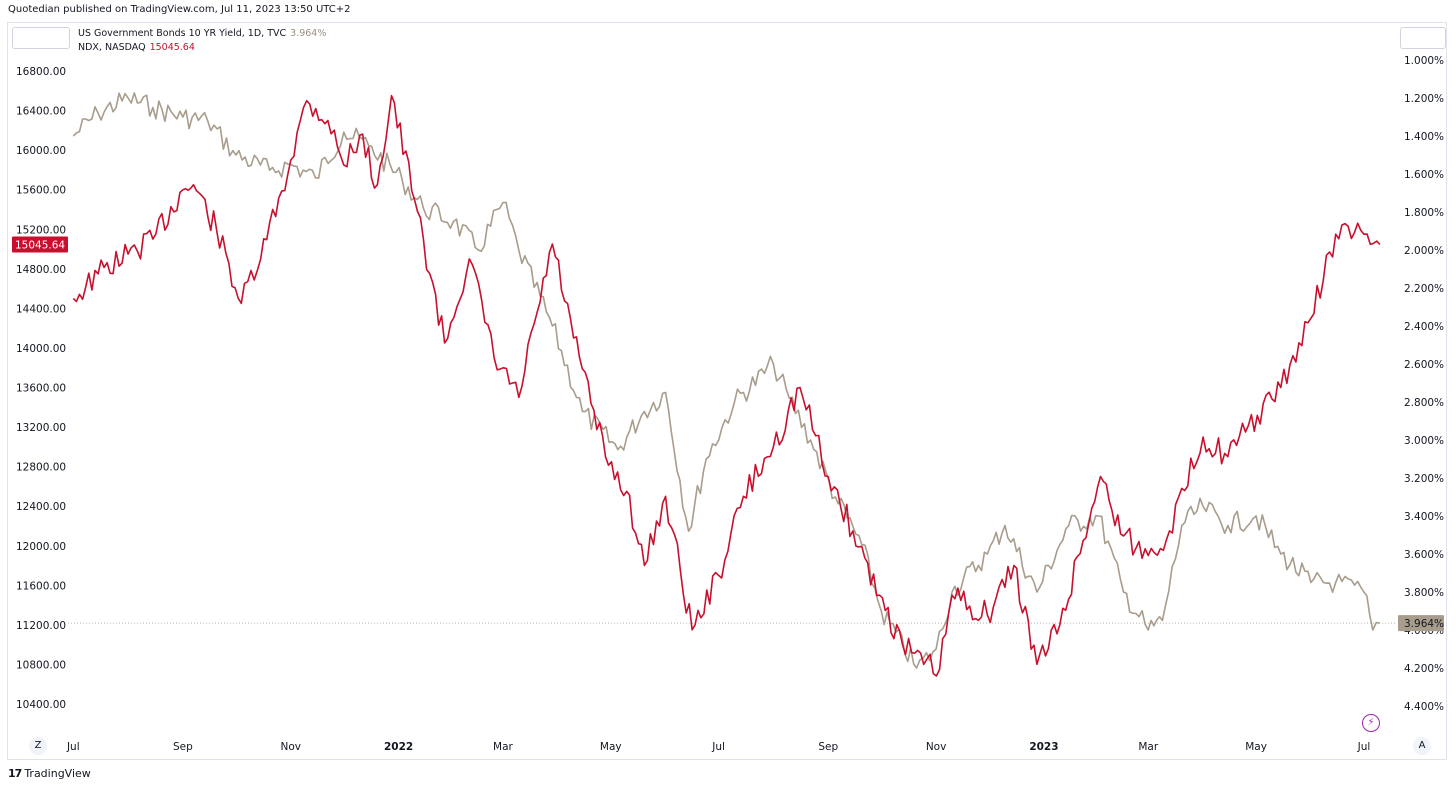 This screenshot has width=1456, height=789. What do you see at coordinates (1424, 479) in the screenshot?
I see `right-axis-tick-label: 3.200%` at bounding box center [1424, 479].